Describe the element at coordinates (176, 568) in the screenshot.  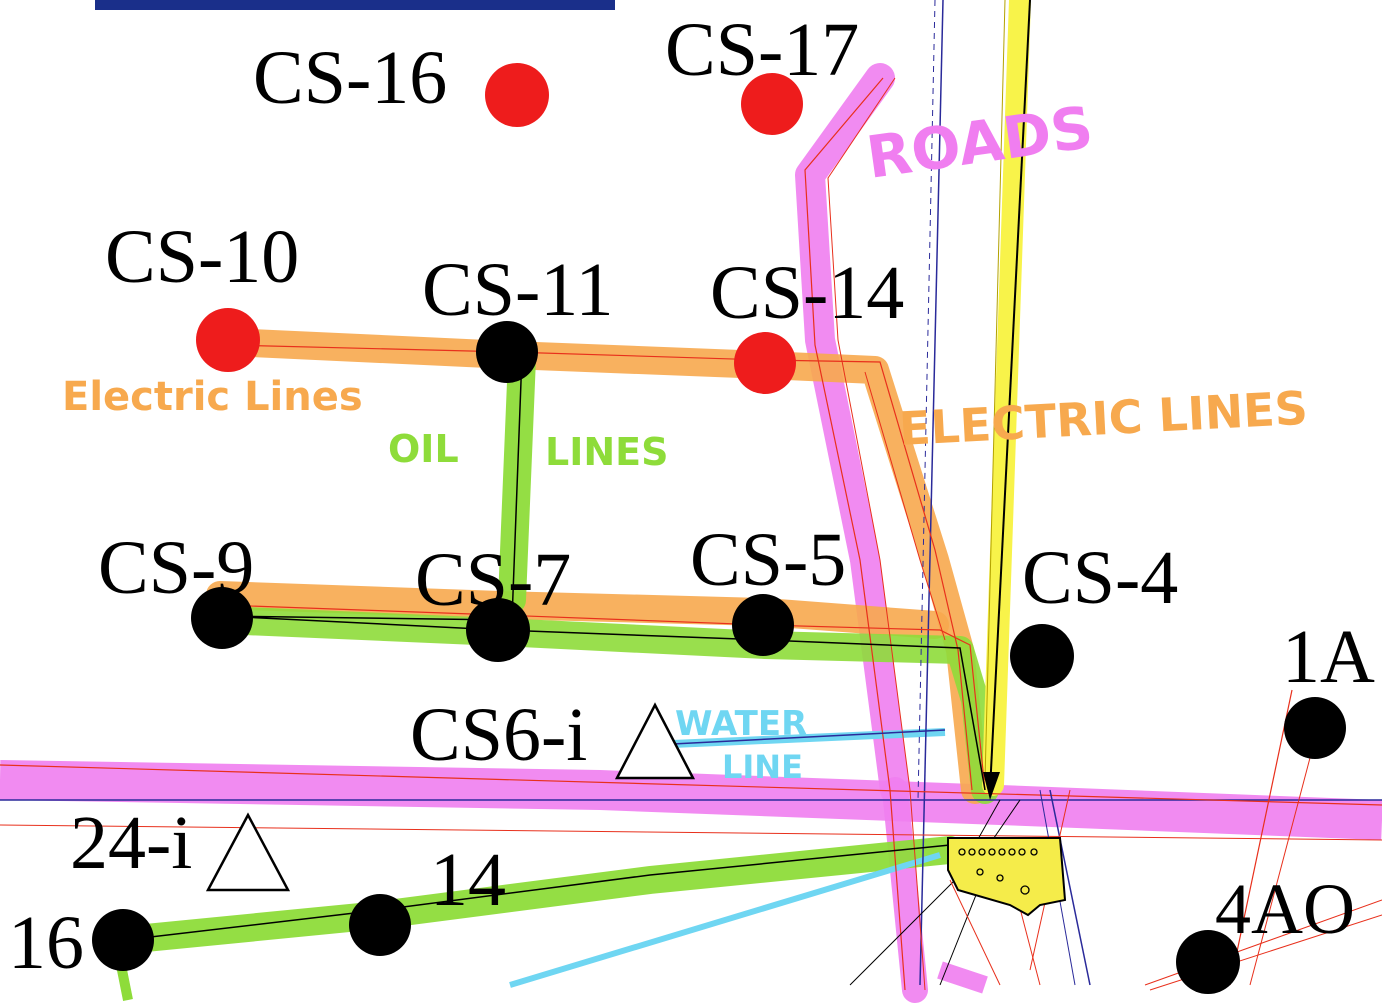
I see `well-label: CS-9` at that location.